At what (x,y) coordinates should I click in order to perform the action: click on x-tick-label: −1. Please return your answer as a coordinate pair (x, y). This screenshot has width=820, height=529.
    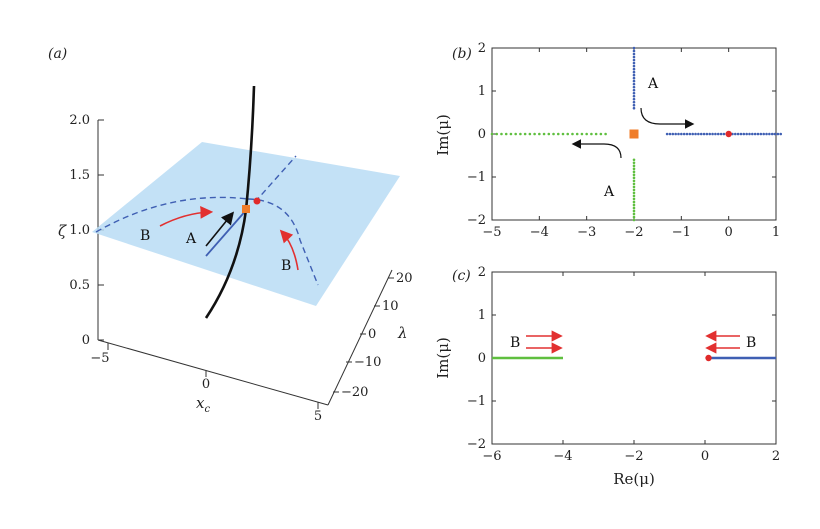
    Looking at the image, I should click on (681, 232).